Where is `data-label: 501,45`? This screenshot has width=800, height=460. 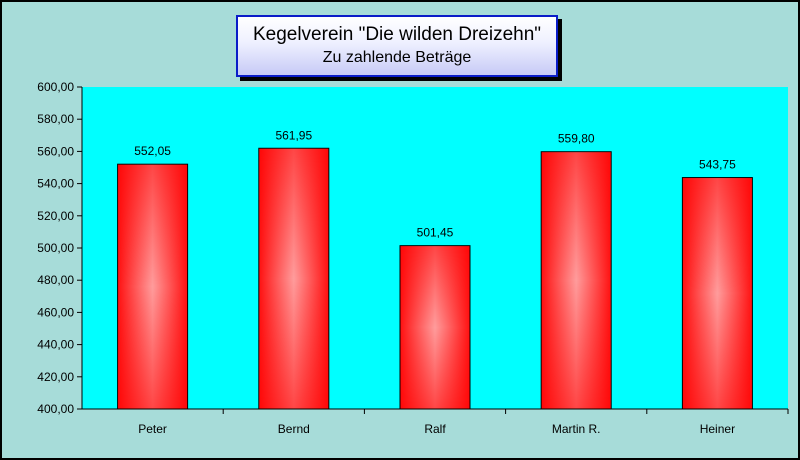 data-label: 501,45 is located at coordinates (435, 233).